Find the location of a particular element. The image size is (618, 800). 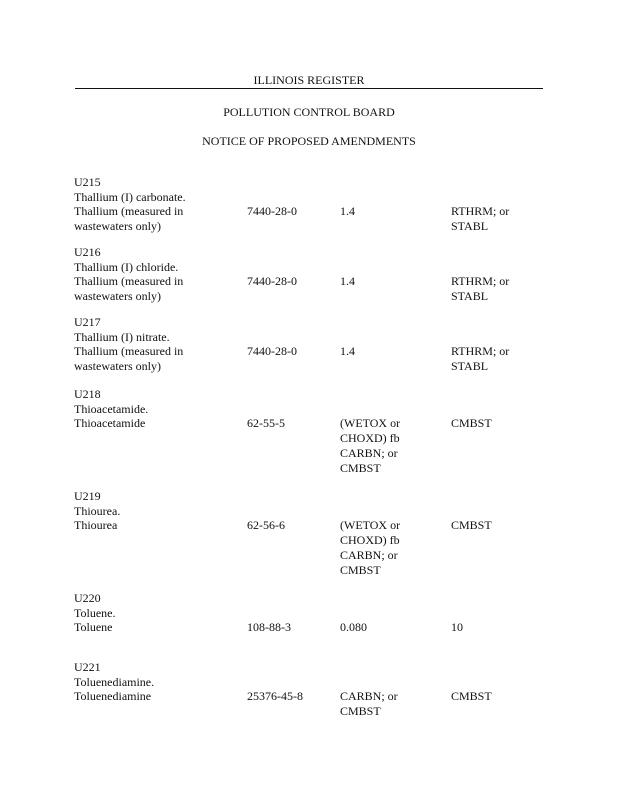

chemical-name: Thallium (I) chloride. is located at coordinates (126, 266).